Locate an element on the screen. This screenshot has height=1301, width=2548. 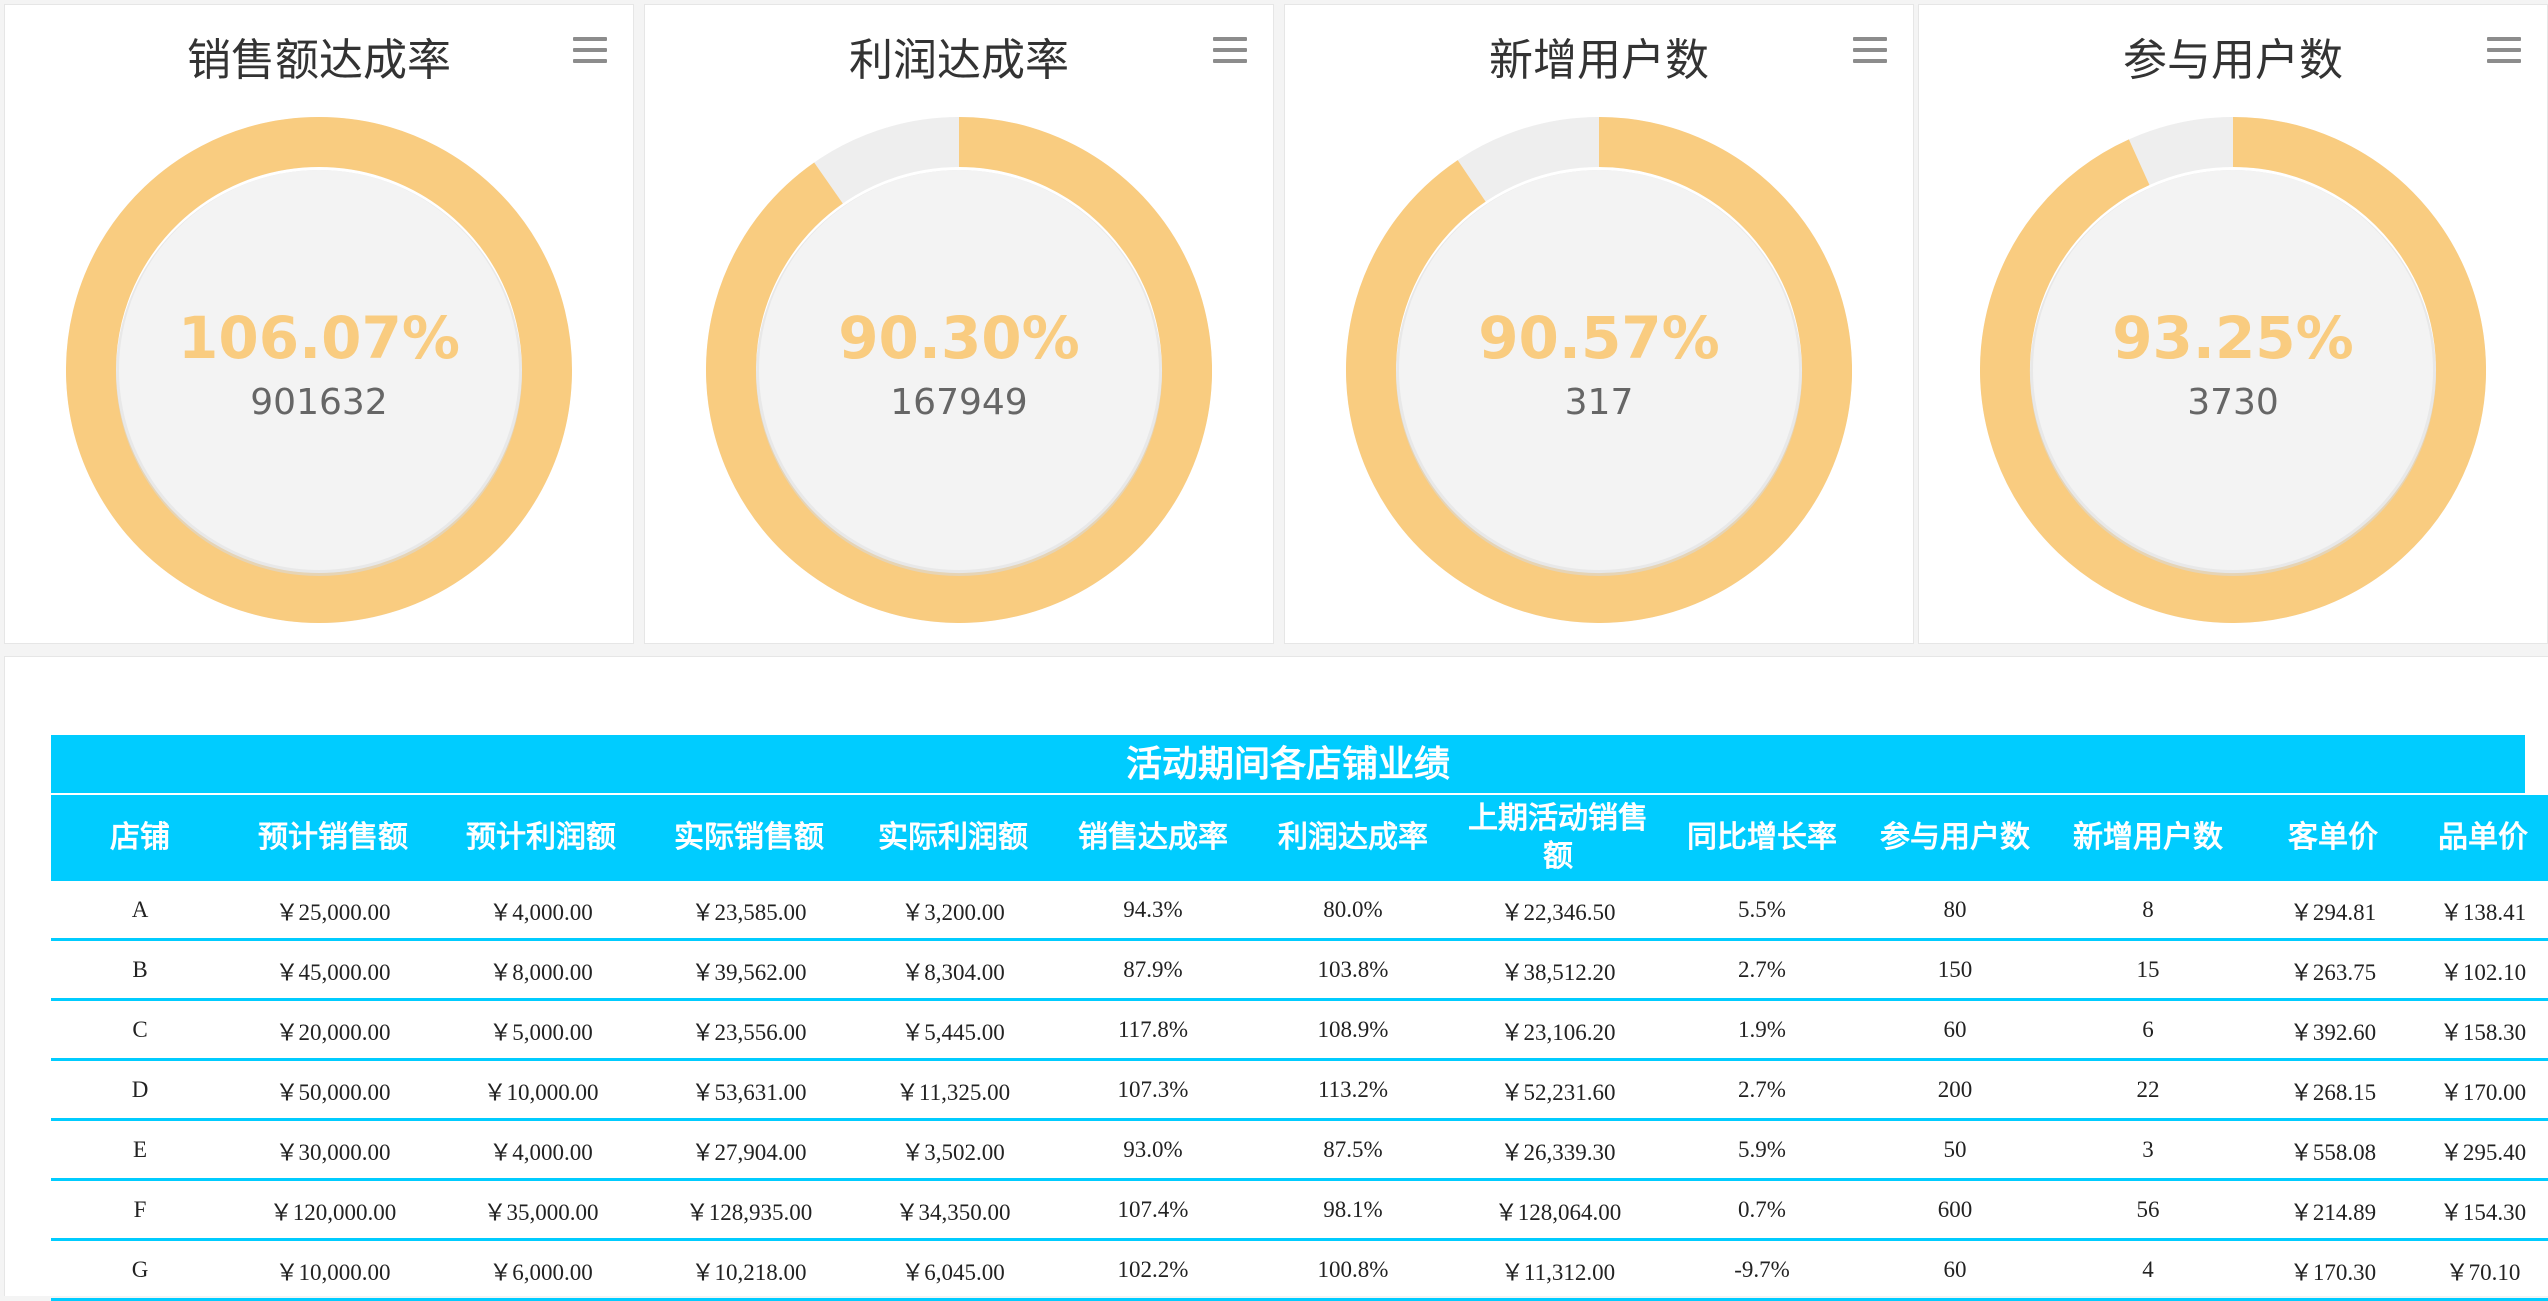
table-cell: ￥10,000.00 is located at coordinates (333, 1270).